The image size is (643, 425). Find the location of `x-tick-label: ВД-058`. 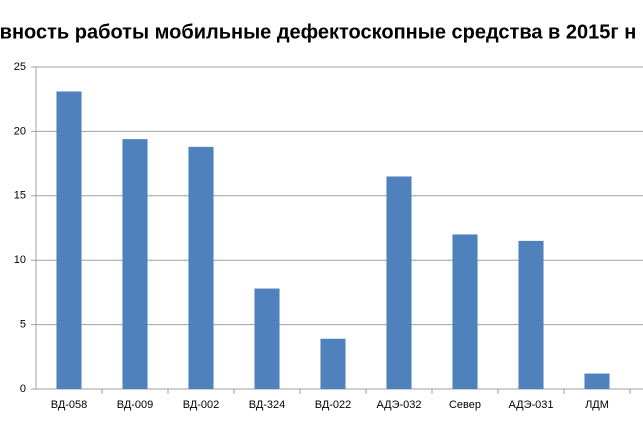

x-tick-label: ВД-058 is located at coordinates (69, 405).